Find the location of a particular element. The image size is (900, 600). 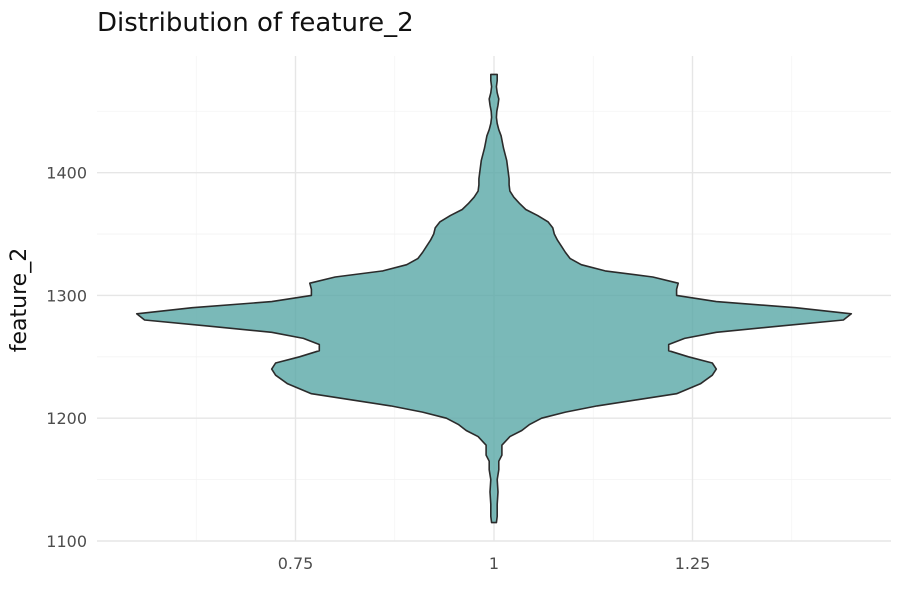

x-tick-labels: 0.75 1 1.25 is located at coordinates (494, 563).